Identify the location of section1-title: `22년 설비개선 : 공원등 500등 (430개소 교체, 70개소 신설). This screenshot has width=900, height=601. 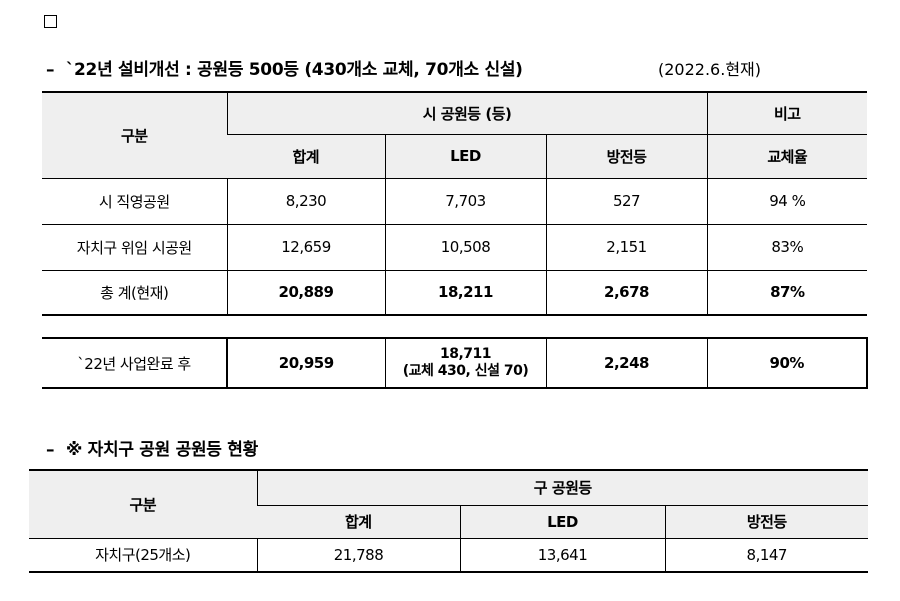
(294, 70).